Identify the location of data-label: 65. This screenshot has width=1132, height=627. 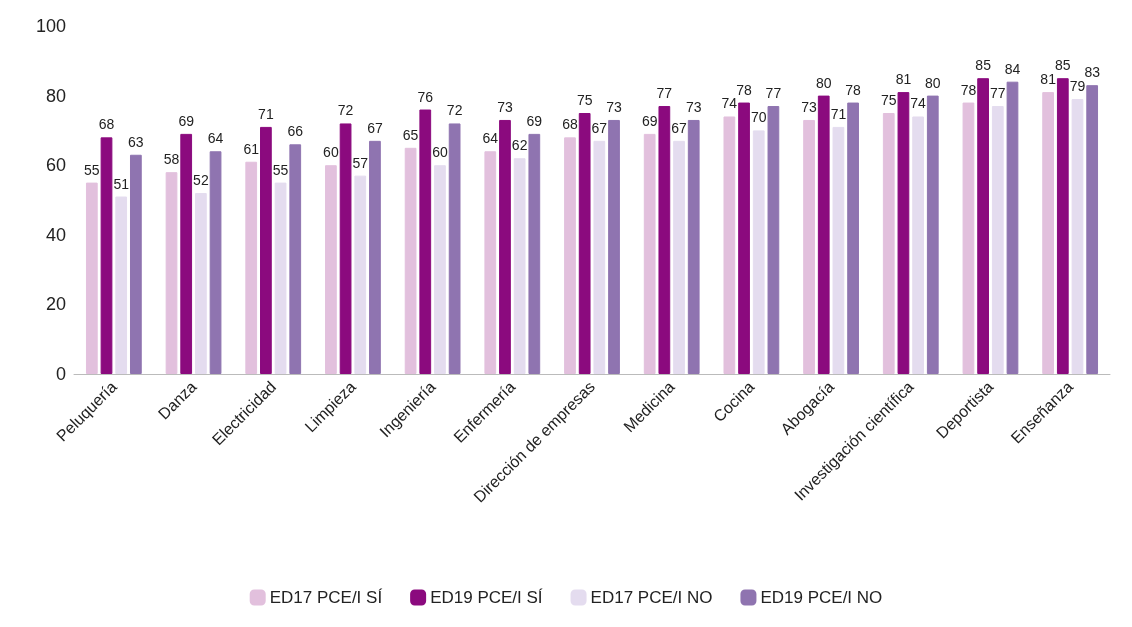
(410, 134).